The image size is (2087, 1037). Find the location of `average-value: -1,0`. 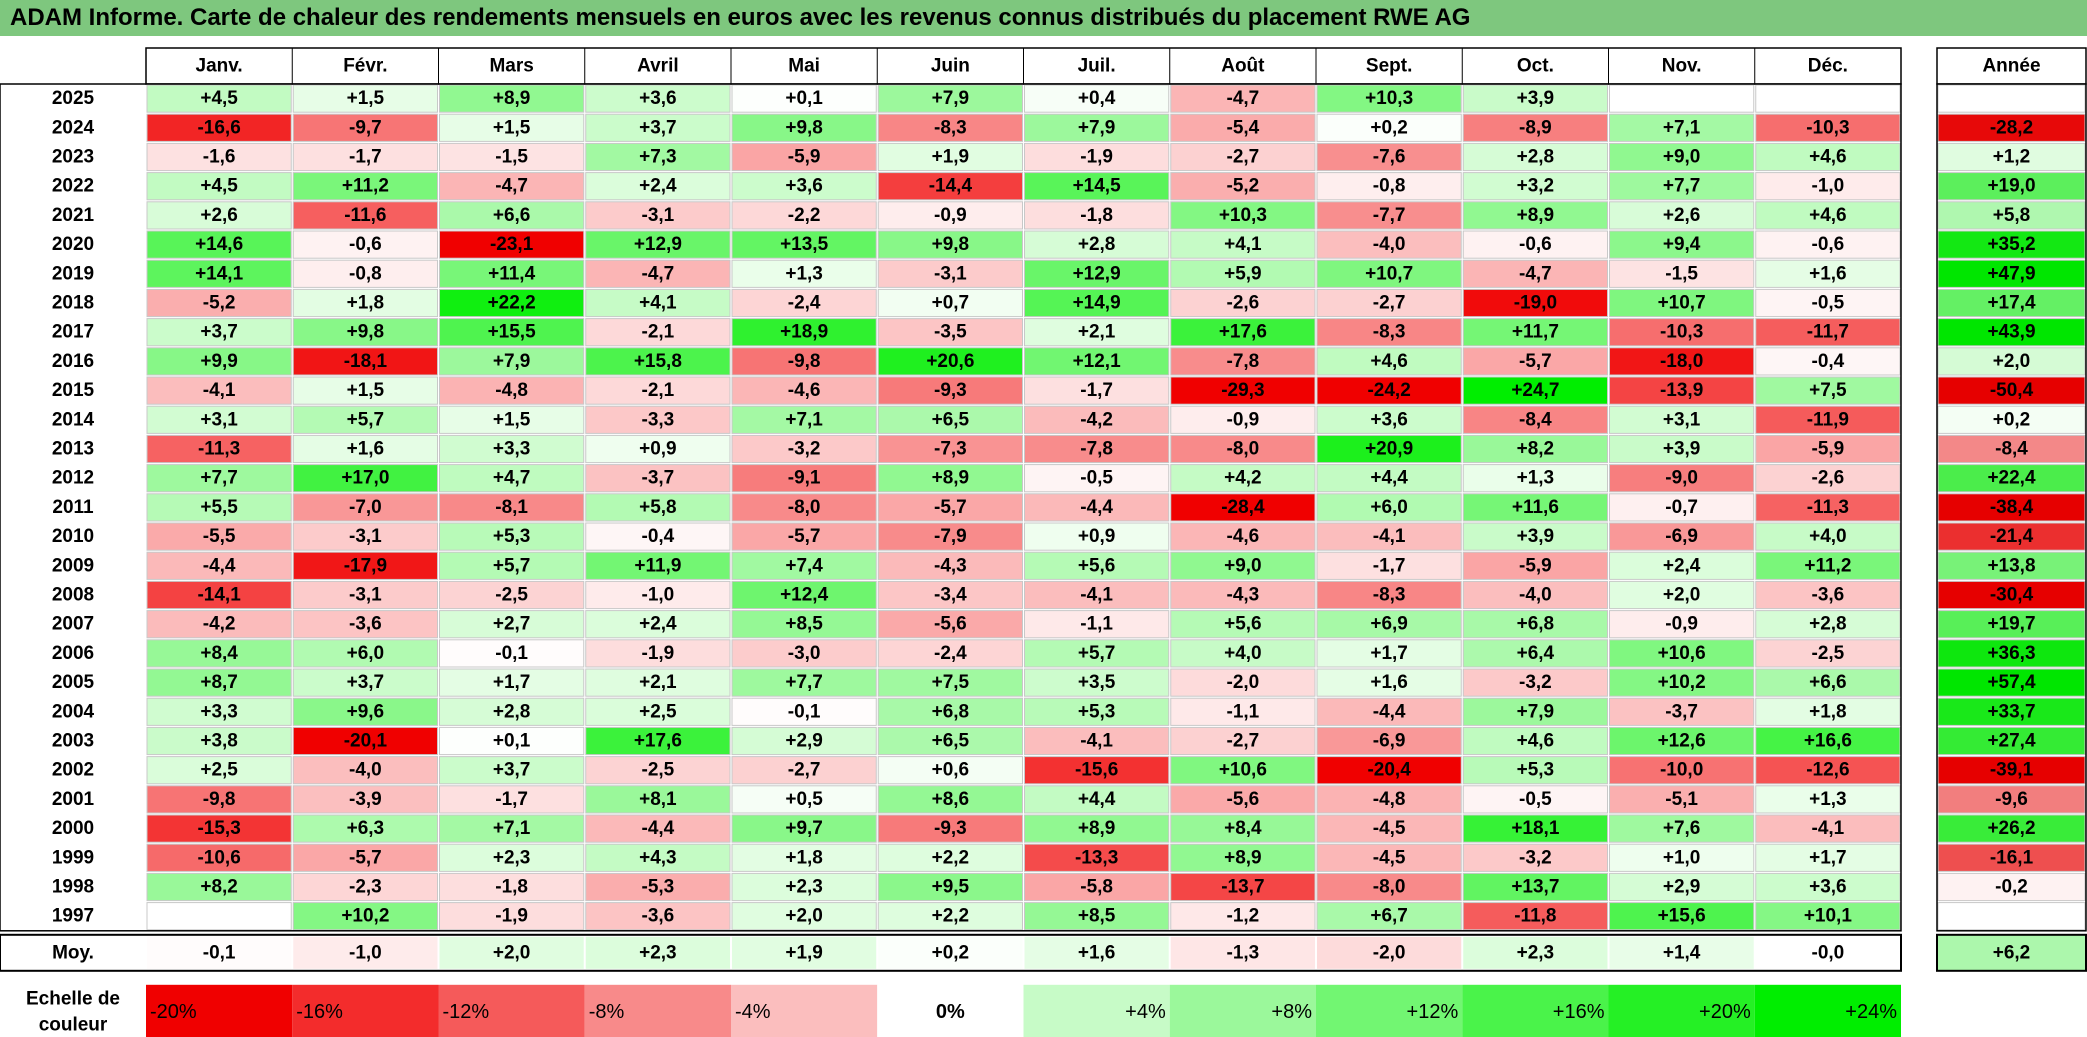

average-value: -1,0 is located at coordinates (365, 952).